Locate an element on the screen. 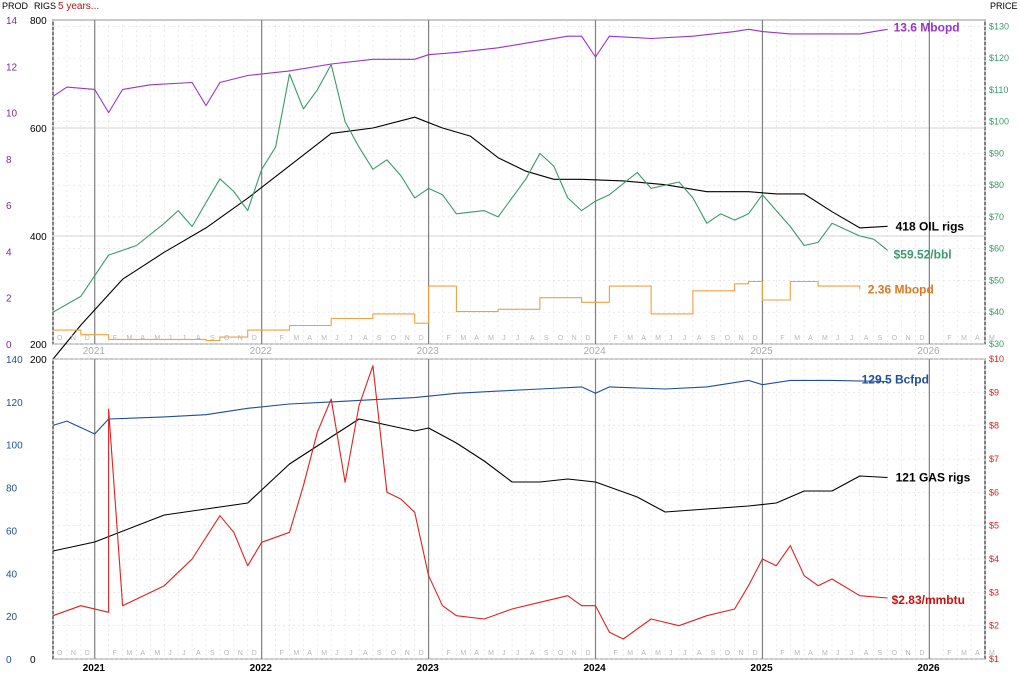 This screenshot has height=676, width=1020. price-tick-label: $60 is located at coordinates (996, 249).